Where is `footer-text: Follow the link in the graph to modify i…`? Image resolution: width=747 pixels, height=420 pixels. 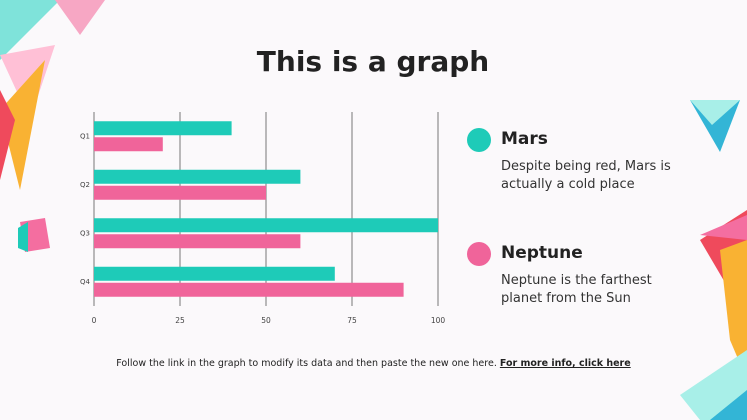 footer-text: Follow the link in the graph to modify i… is located at coordinates (306, 363).